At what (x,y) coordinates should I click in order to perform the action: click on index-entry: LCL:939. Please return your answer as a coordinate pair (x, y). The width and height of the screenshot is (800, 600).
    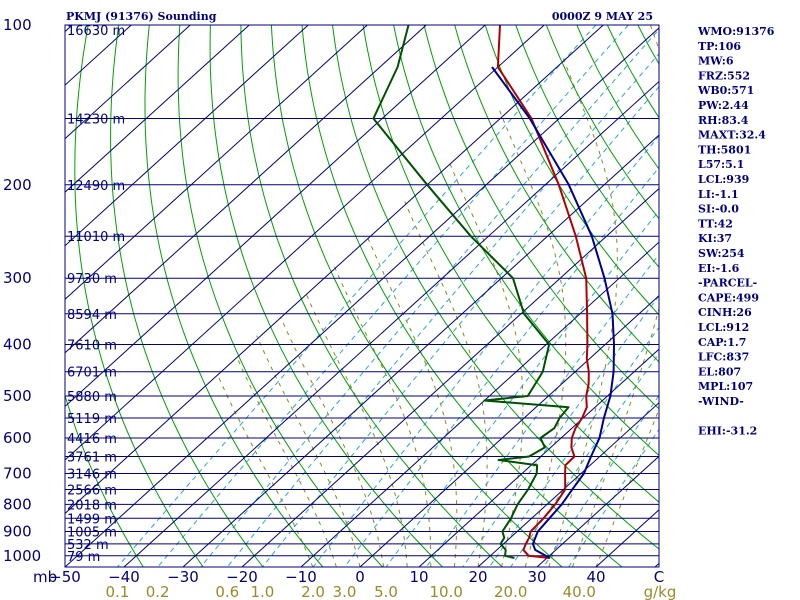
    Looking at the image, I should click on (723, 179).